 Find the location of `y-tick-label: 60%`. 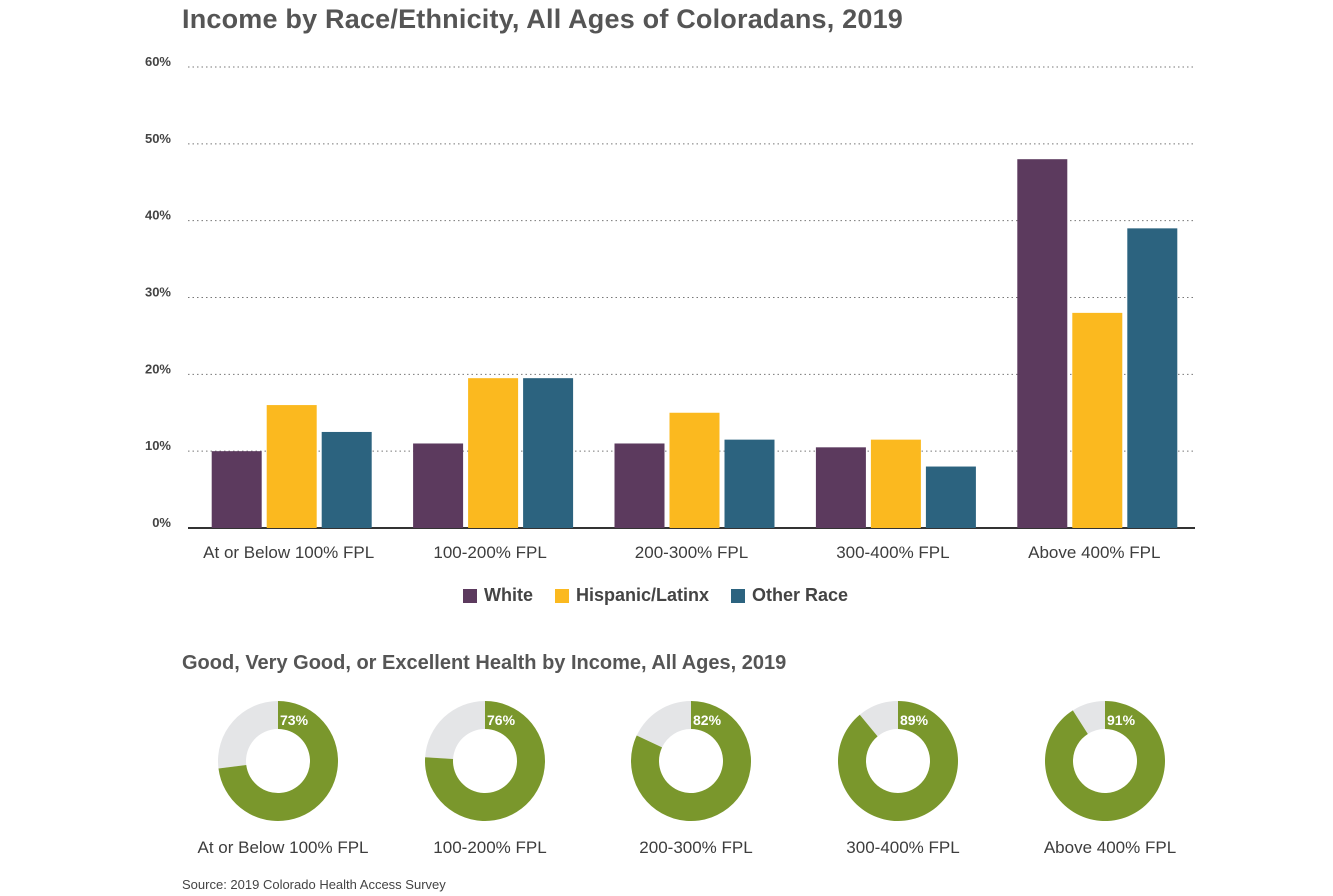

y-tick-label: 60% is located at coordinates (158, 61).